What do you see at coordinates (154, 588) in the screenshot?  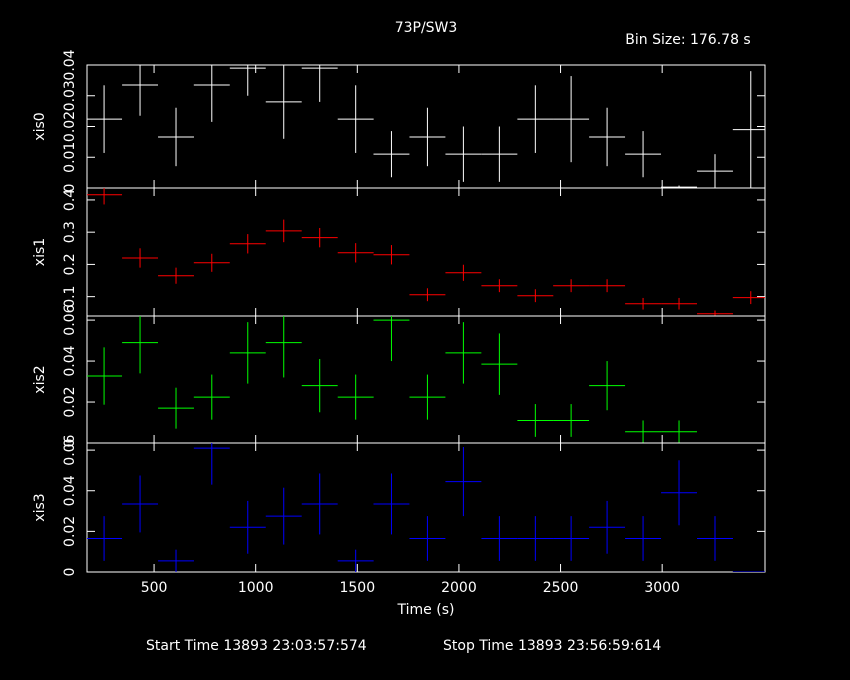 I see `x-tick-label: 500` at bounding box center [154, 588].